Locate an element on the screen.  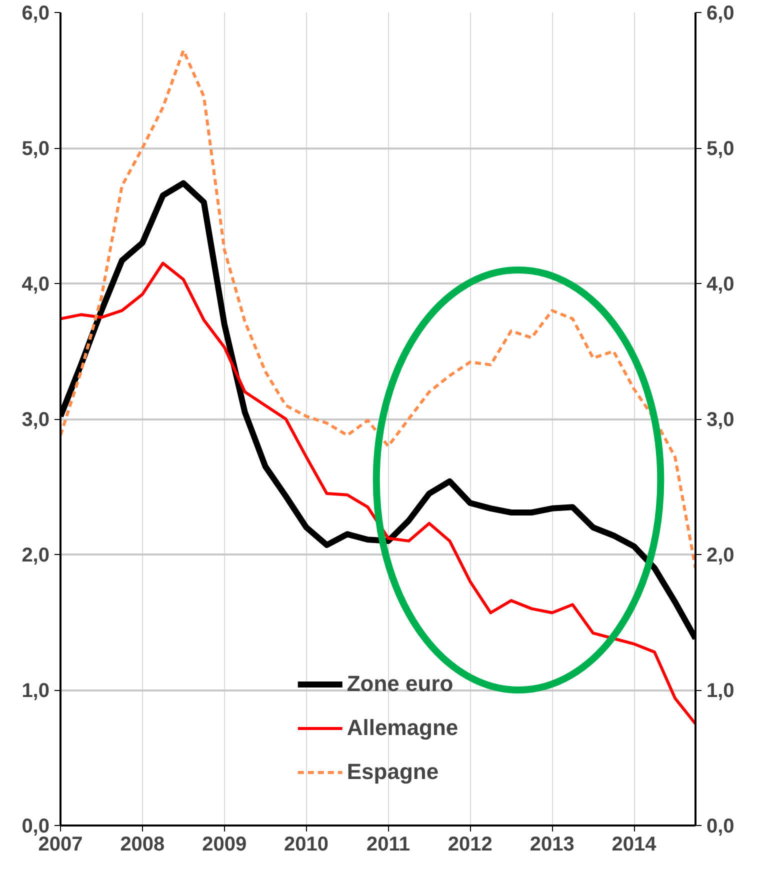
x-tick-label: 2012 is located at coordinates (470, 845).